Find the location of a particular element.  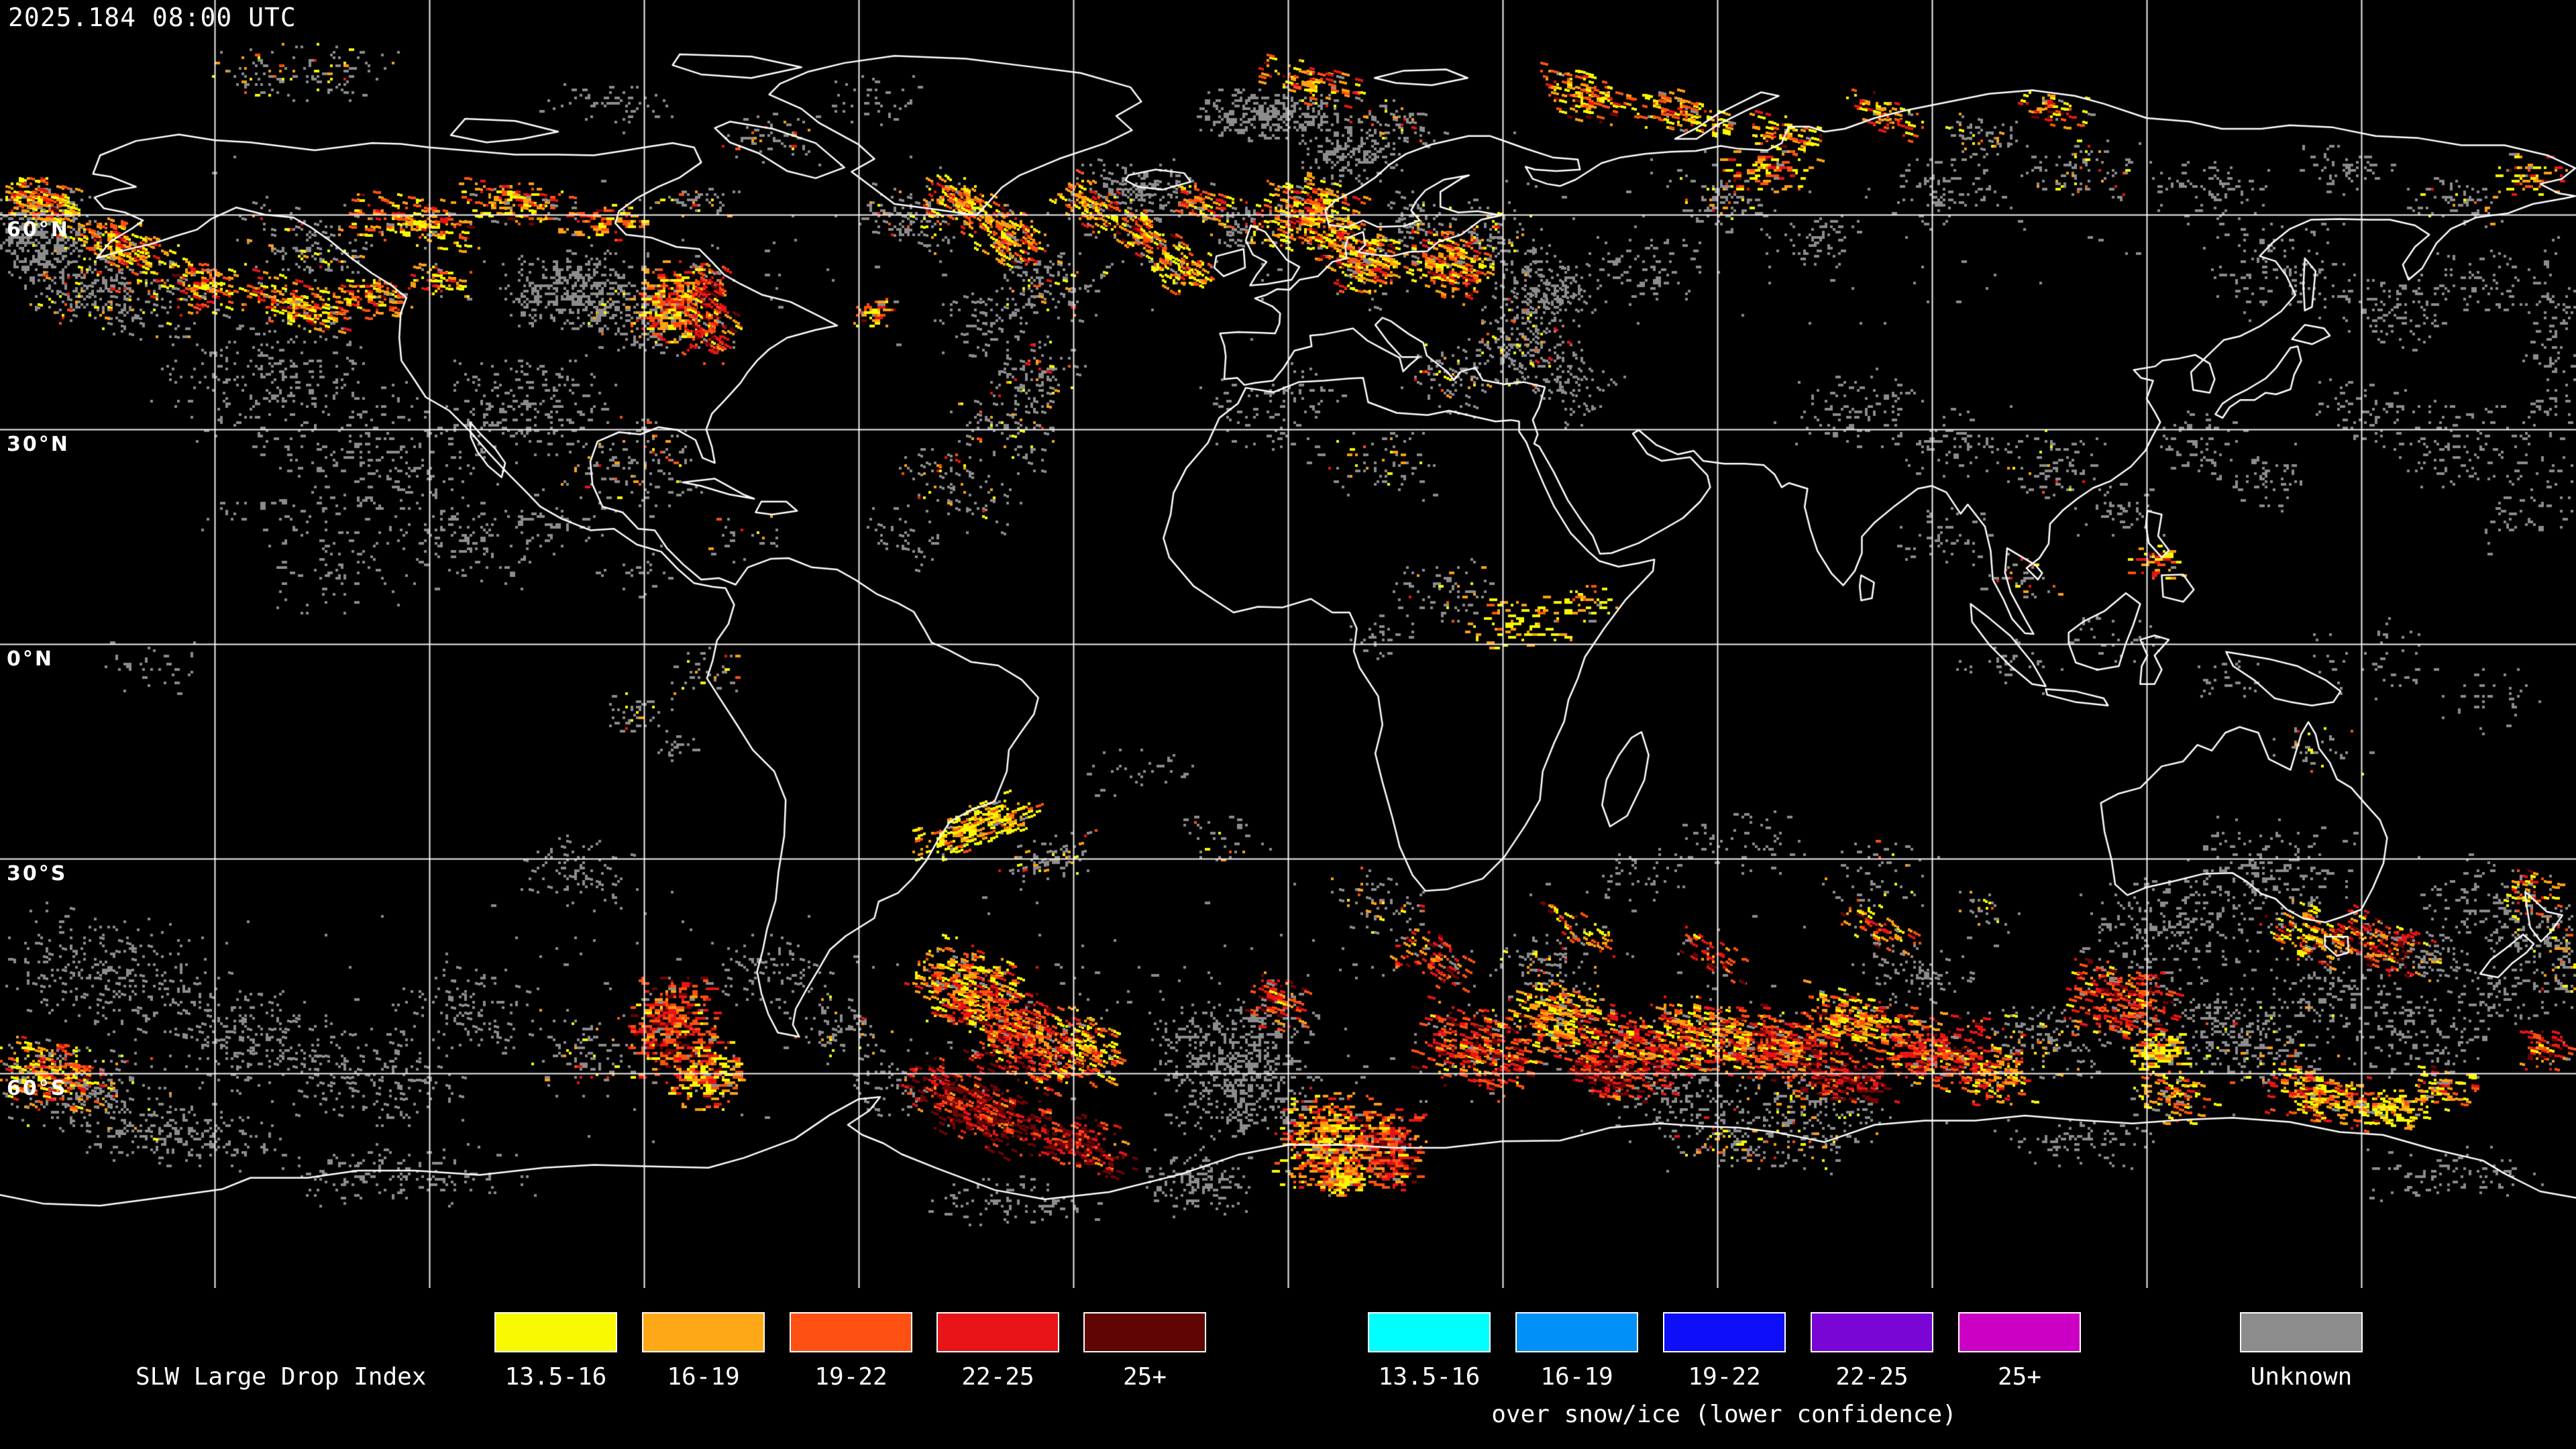

legend-label-slw-22-25: 22-25 is located at coordinates (997, 1377).